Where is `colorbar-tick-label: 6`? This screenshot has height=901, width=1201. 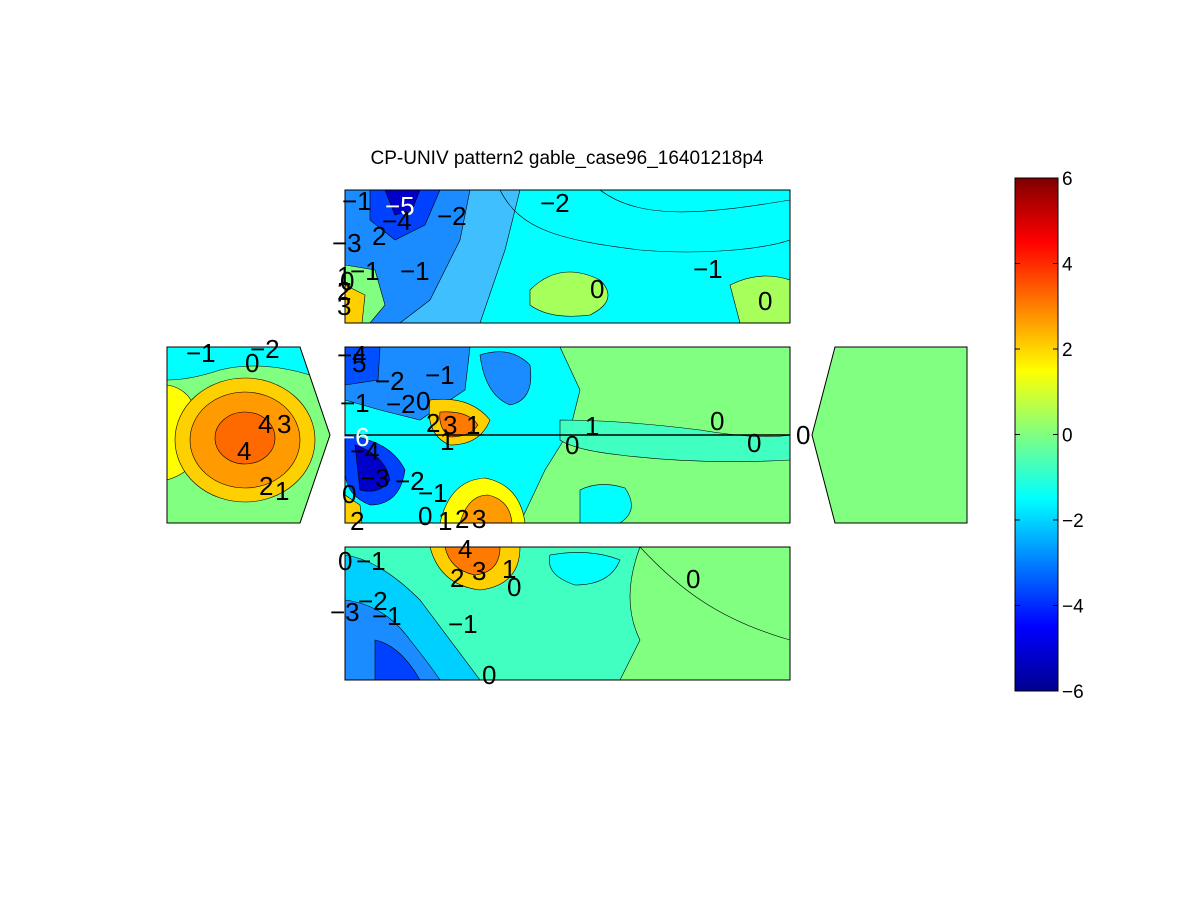 colorbar-tick-label: 6 is located at coordinates (1067, 179).